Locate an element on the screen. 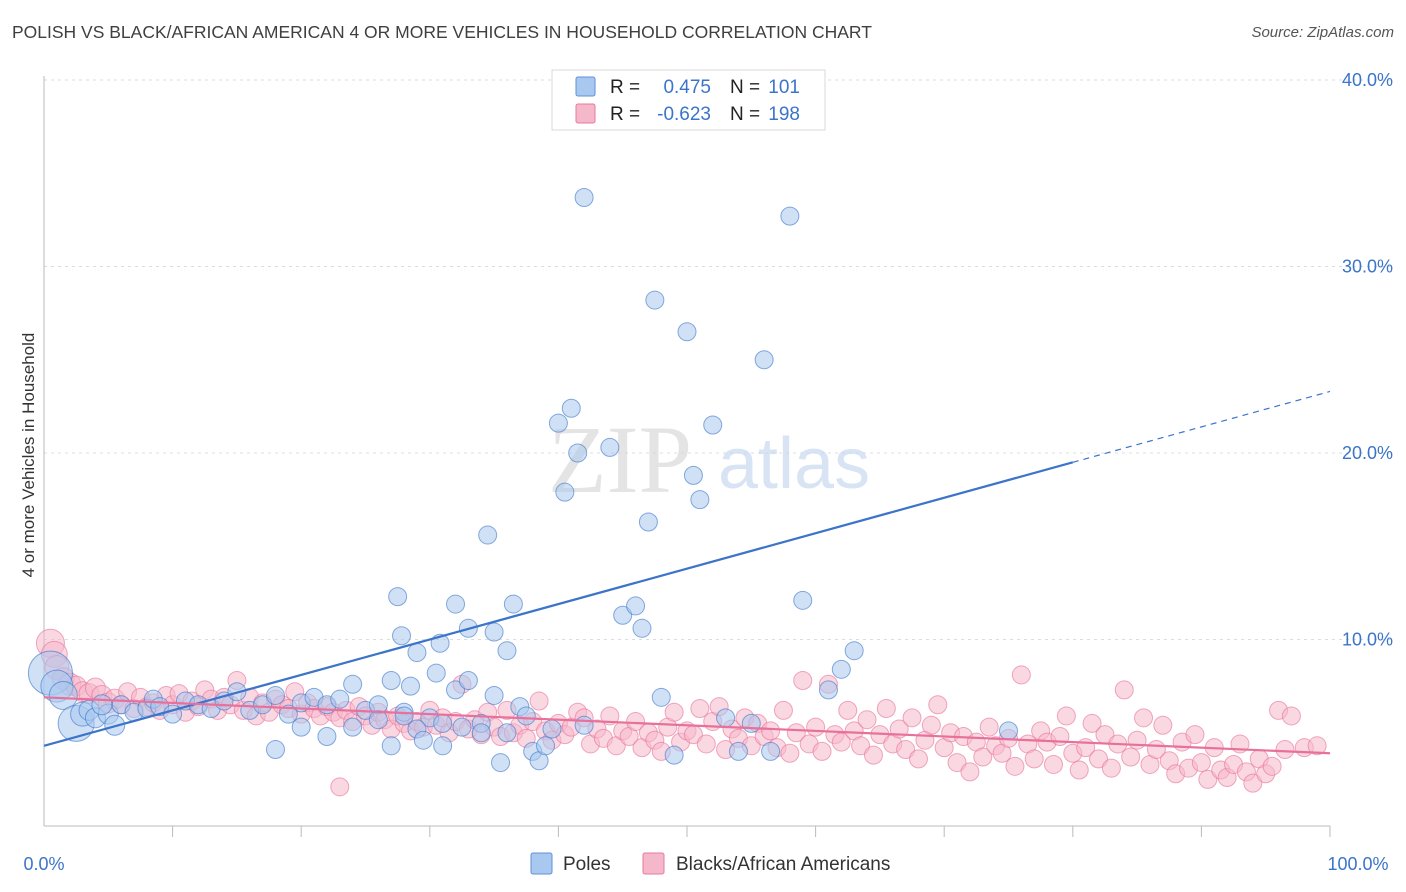 The image size is (1406, 892). legend-label-poles: Poles is located at coordinates (587, 864).